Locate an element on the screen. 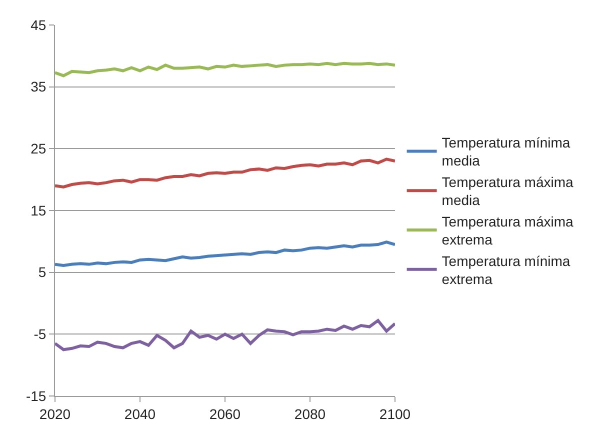 The image size is (589, 441). y-tick-label: 25 is located at coordinates (38, 148).